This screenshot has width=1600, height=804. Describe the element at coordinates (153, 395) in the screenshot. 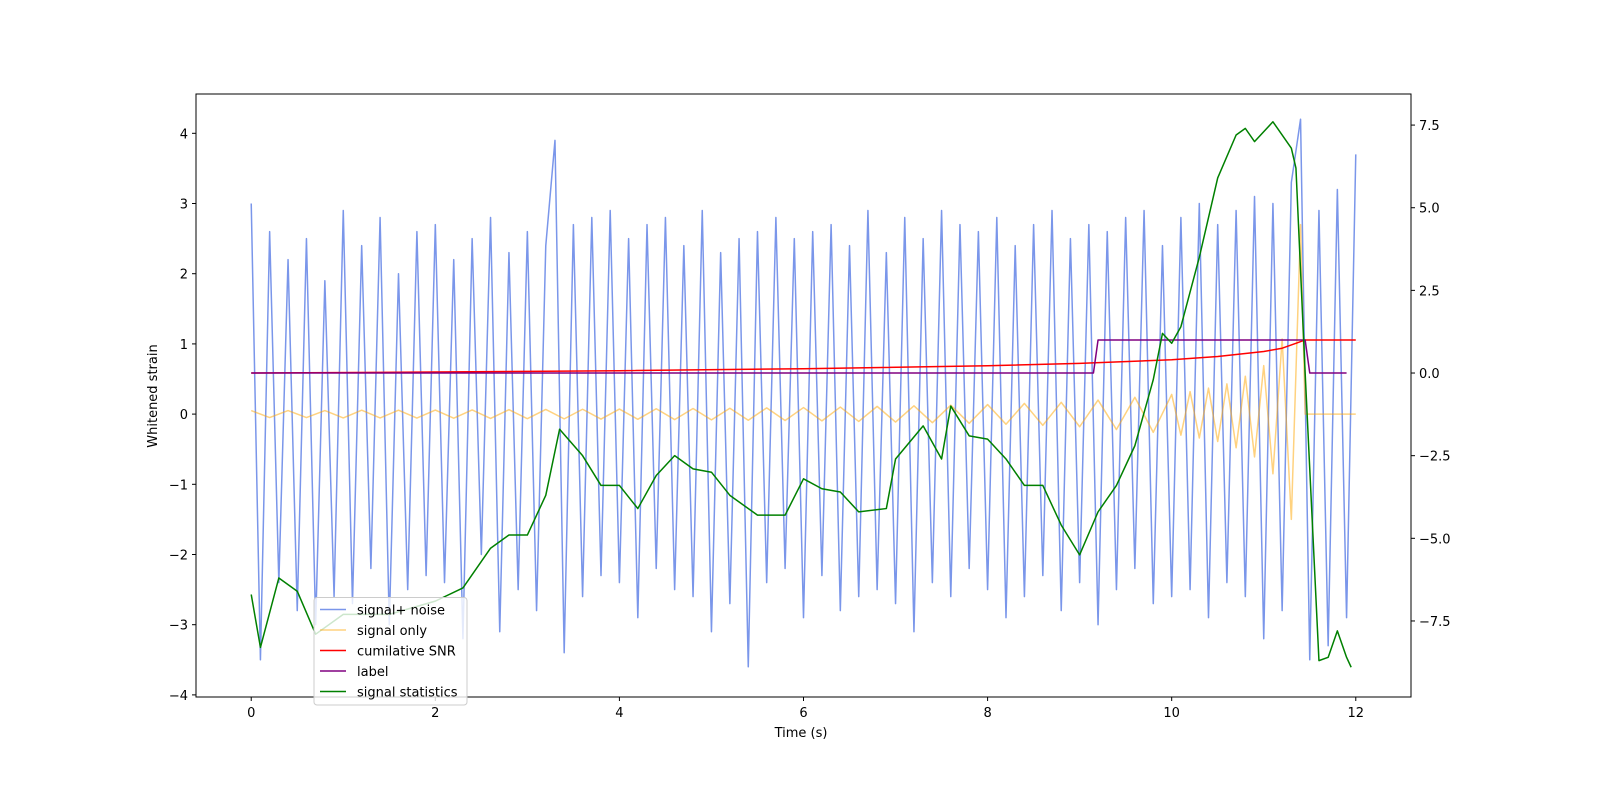

I see `y-axis-label: Whitened strain` at that location.